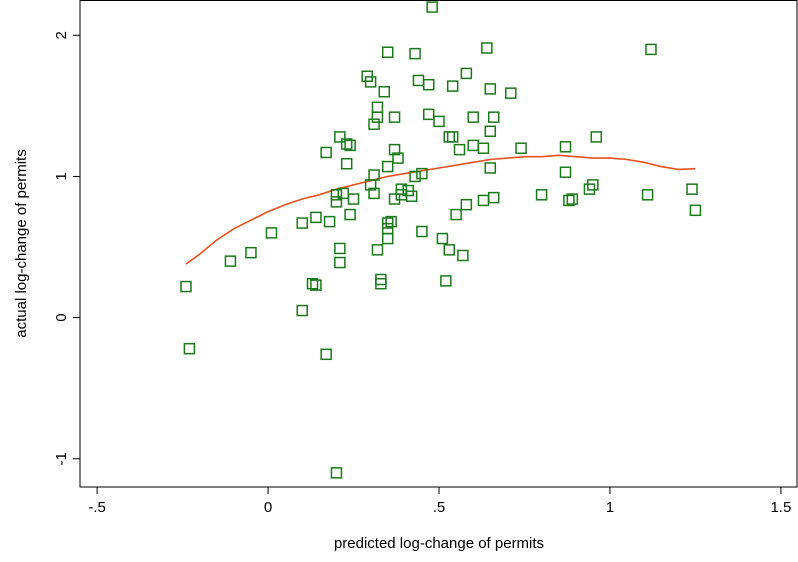 Image resolution: width=798 pixels, height=562 pixels. I want to click on x-tick-label: 0, so click(268, 507).